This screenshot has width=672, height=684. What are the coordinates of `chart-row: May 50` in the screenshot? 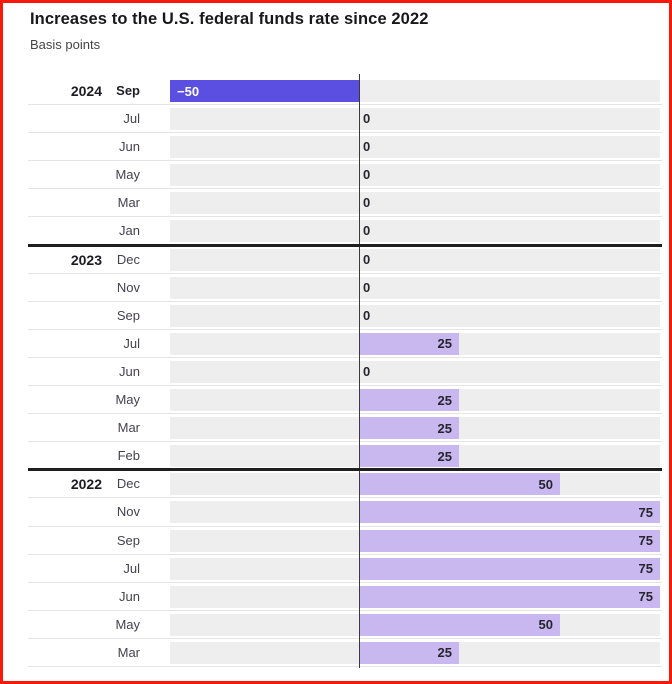 It's located at (345, 625).